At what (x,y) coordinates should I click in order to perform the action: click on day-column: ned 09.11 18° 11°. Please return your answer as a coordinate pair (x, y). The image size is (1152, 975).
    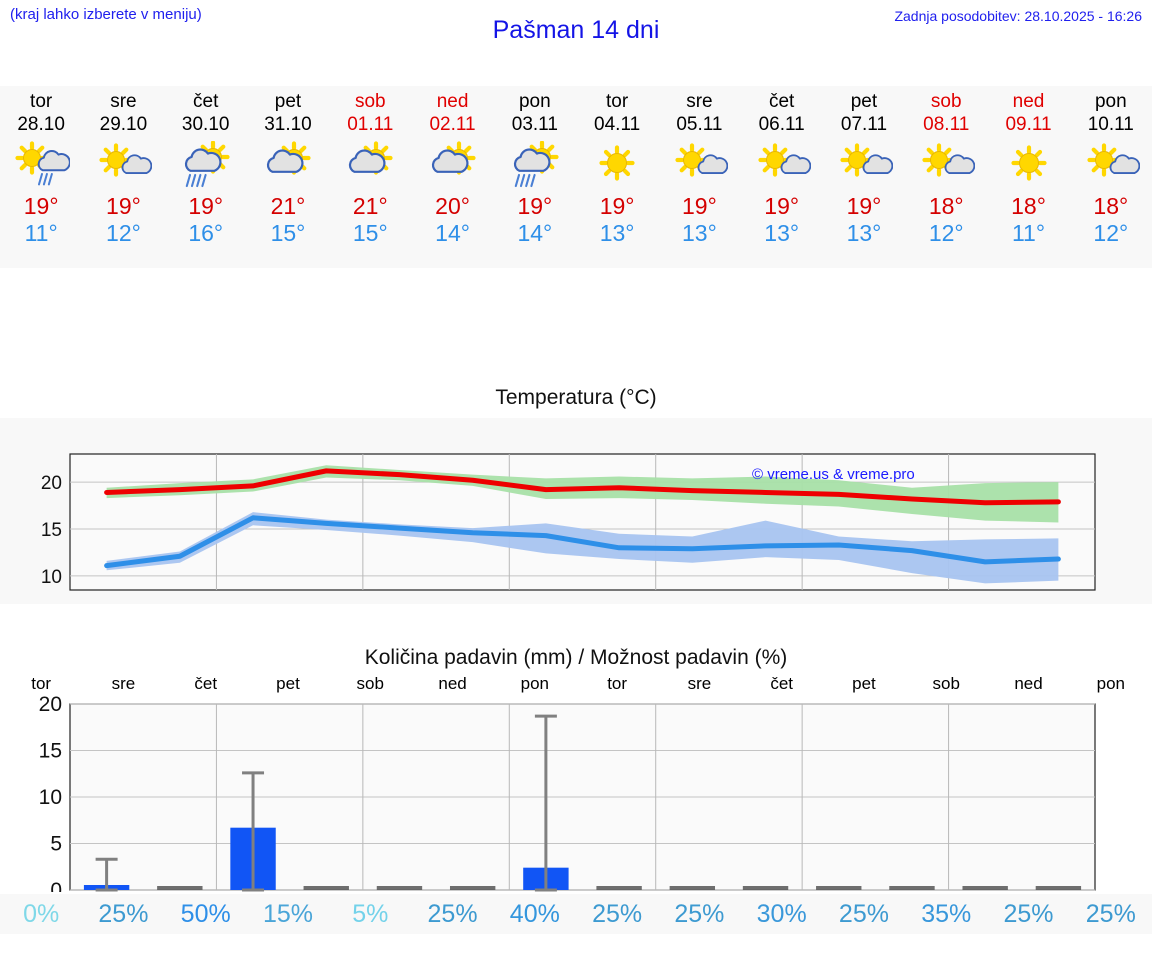
    Looking at the image, I should click on (1028, 177).